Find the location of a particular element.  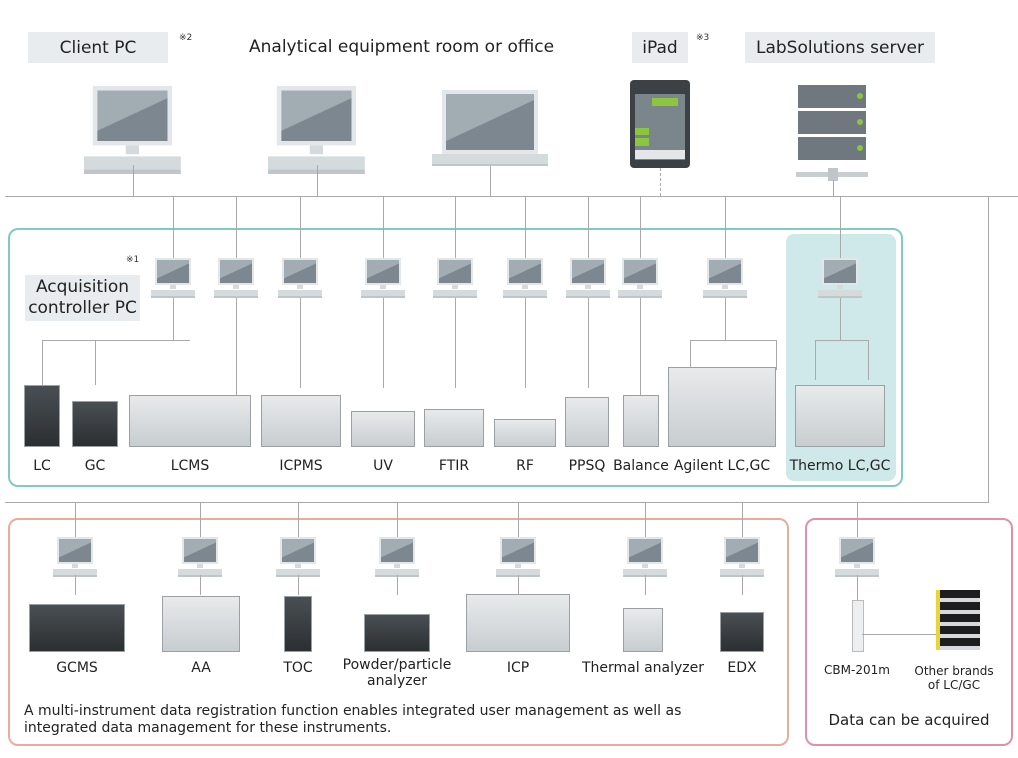

instrument-label: GCMS is located at coordinates (77, 668).